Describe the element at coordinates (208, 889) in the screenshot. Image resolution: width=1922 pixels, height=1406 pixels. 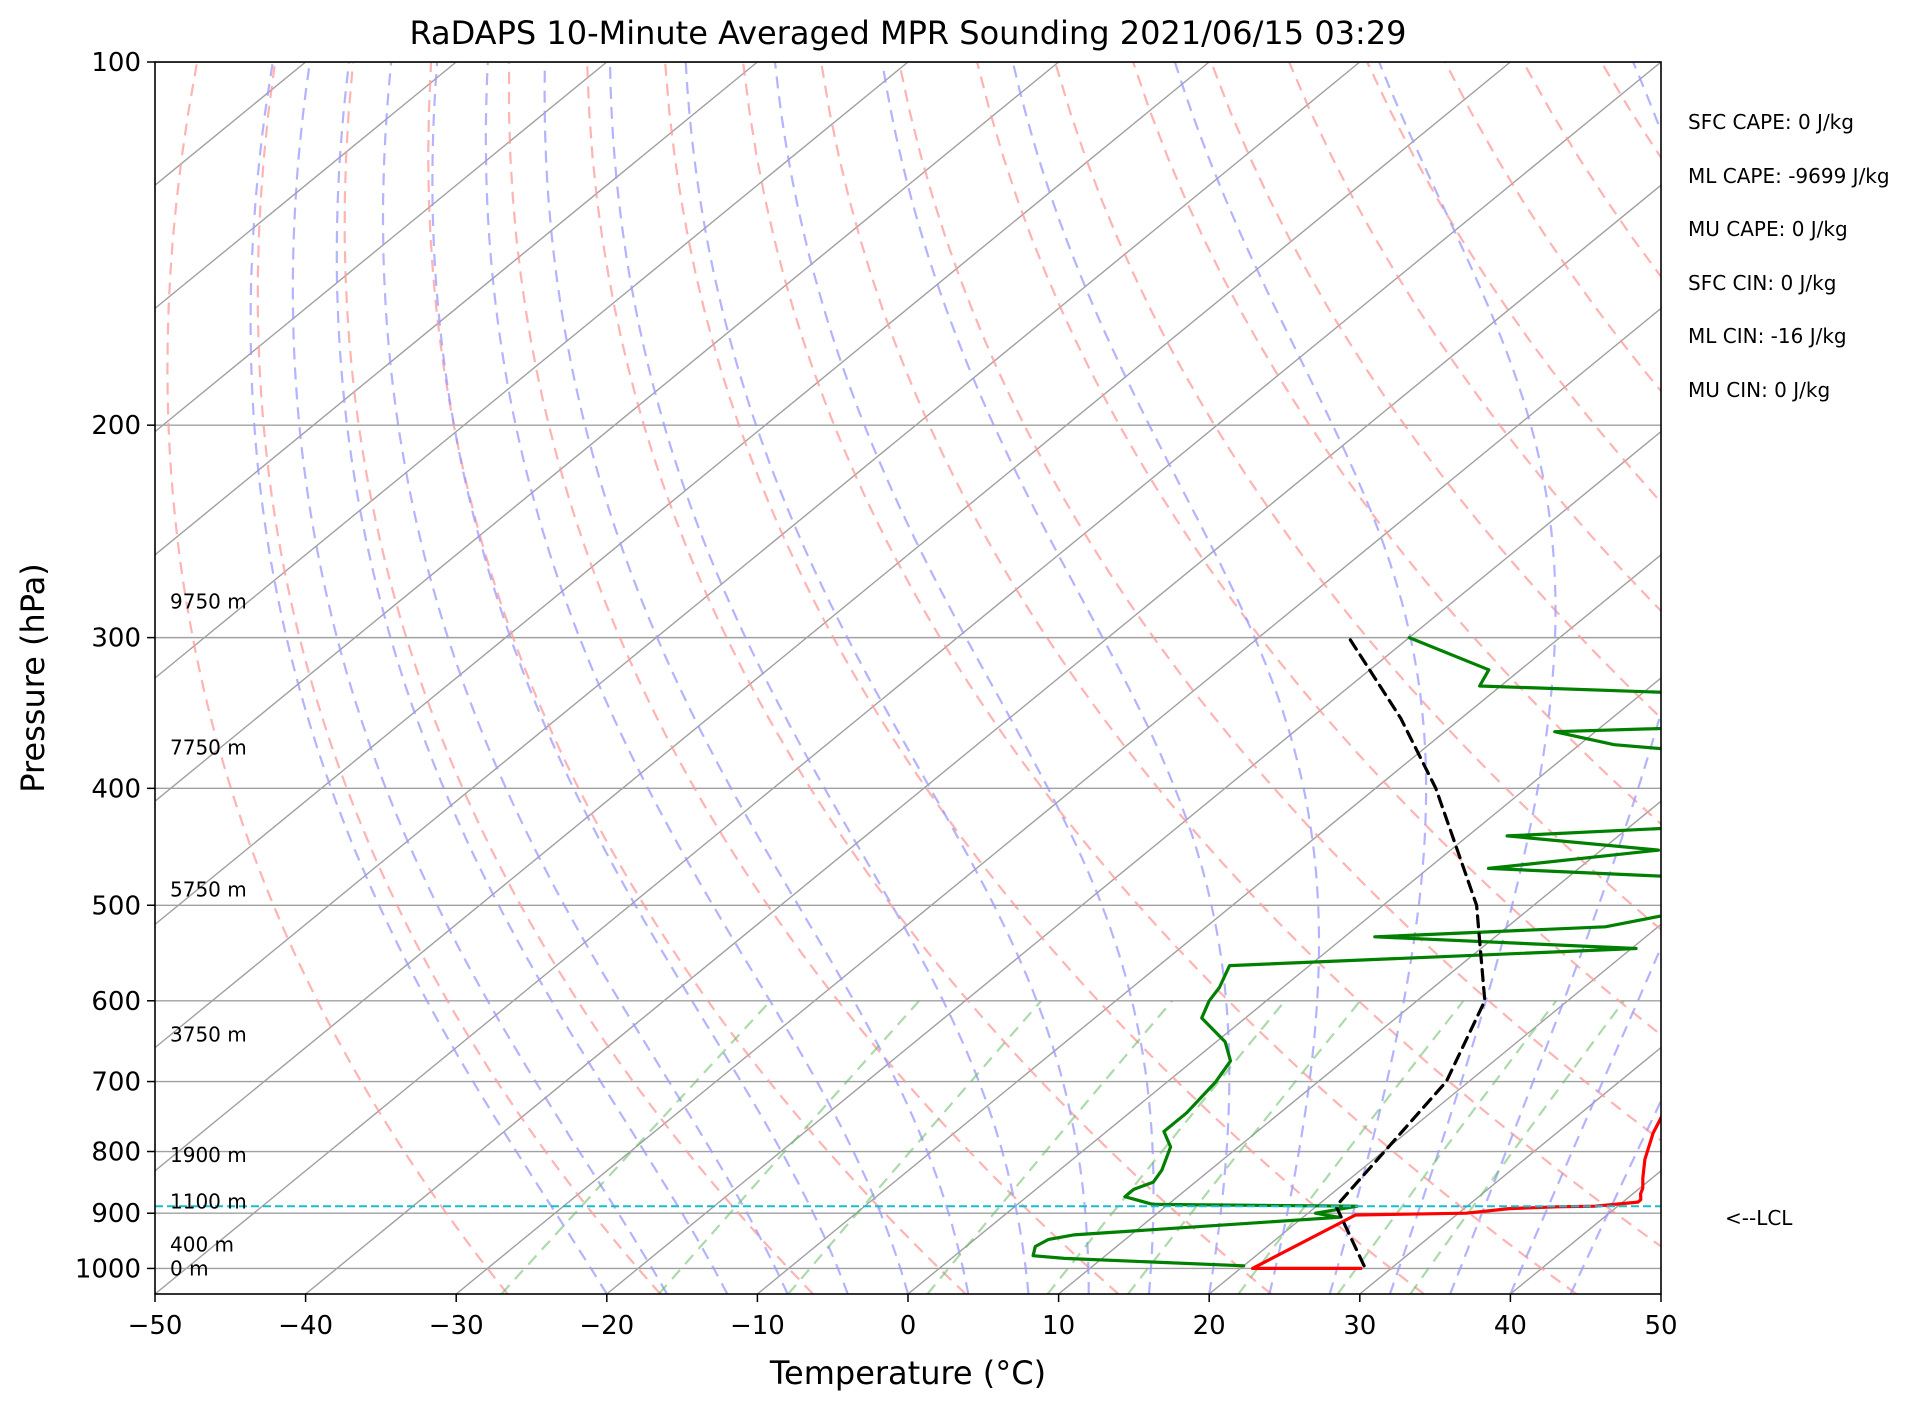
I see `height-label: 5750 m` at that location.